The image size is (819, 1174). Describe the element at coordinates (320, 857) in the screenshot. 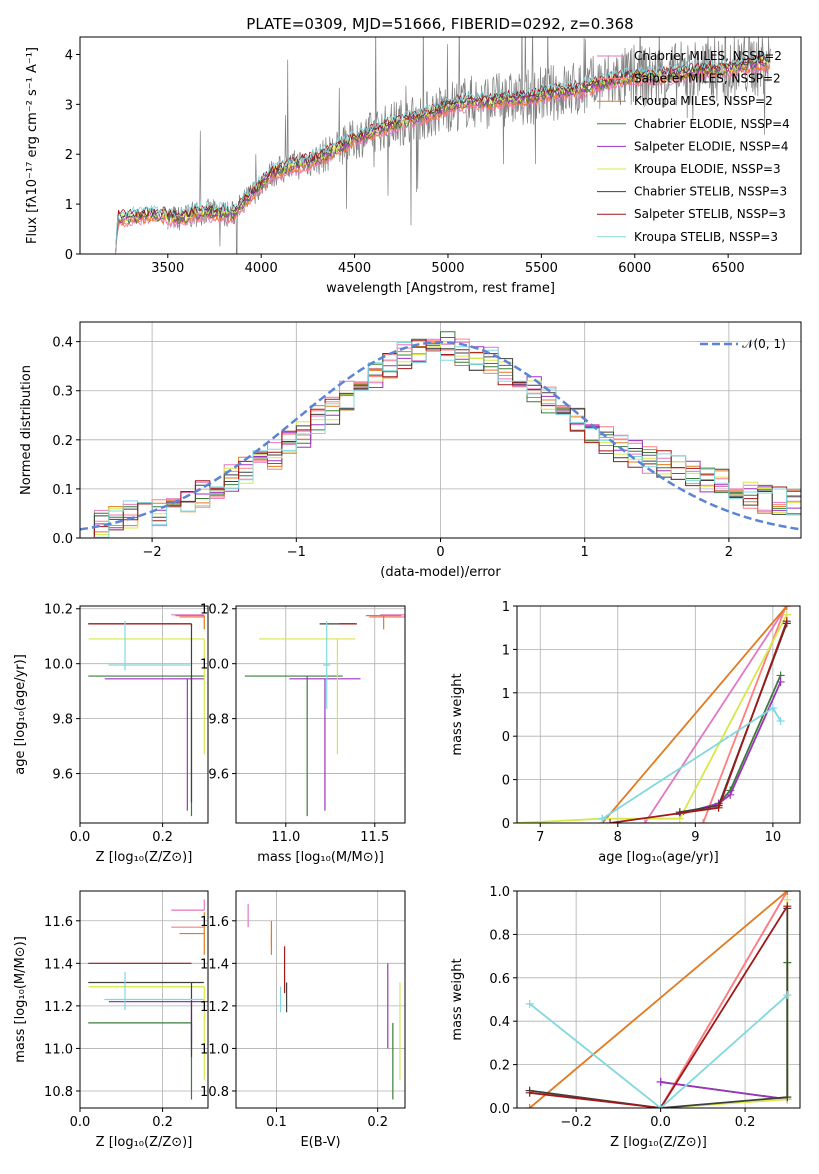

I see `x-axis-label: mass [log₁₀(M/M⊙)]` at that location.